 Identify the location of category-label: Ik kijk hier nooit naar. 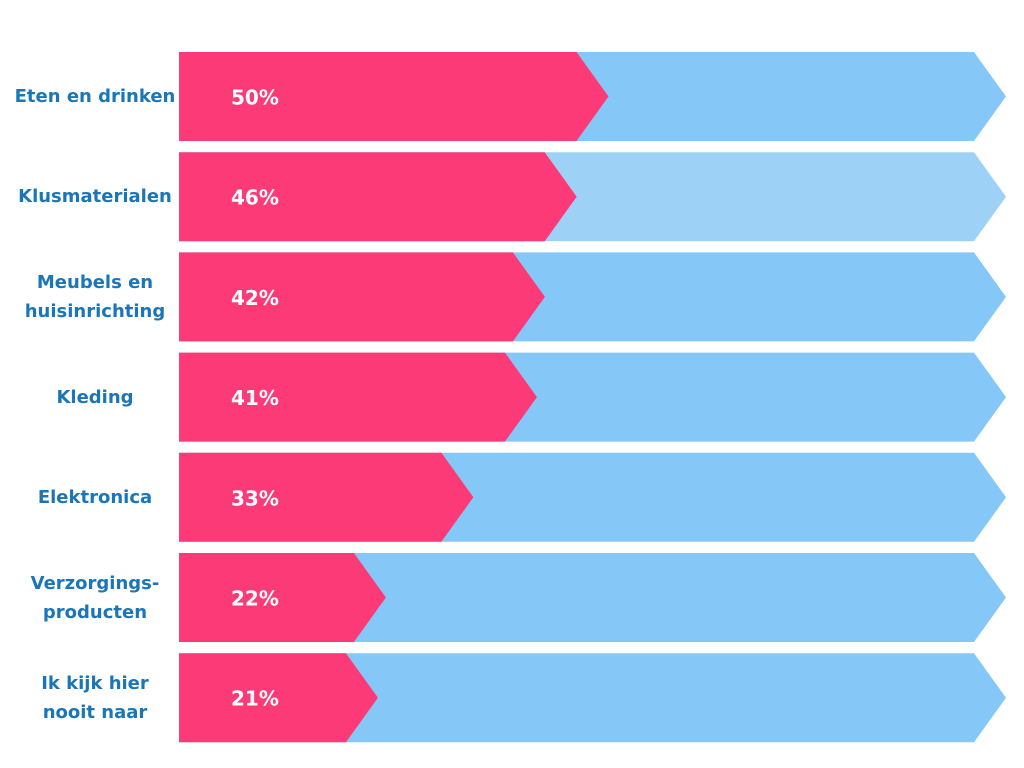
(95, 697).